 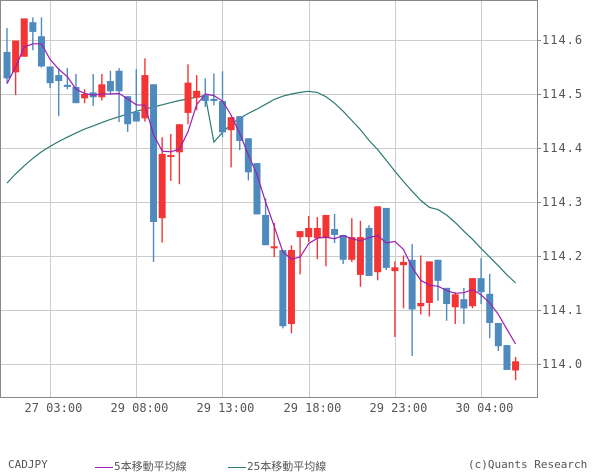 I want to click on legend-ma25: 25本移動平均線, so click(x=277, y=466).